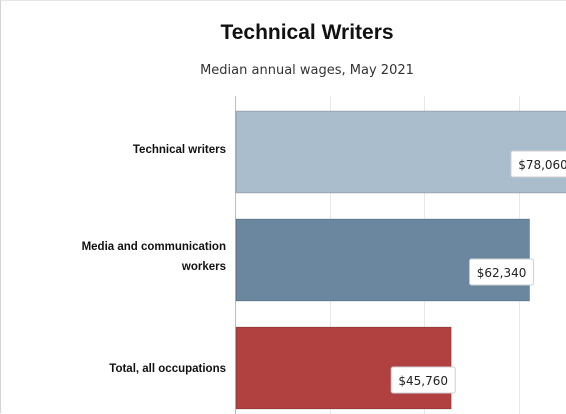 This screenshot has width=566, height=414. What do you see at coordinates (153, 257) in the screenshot?
I see `category-label-media-and-communication-workers: Media and communication workers` at bounding box center [153, 257].